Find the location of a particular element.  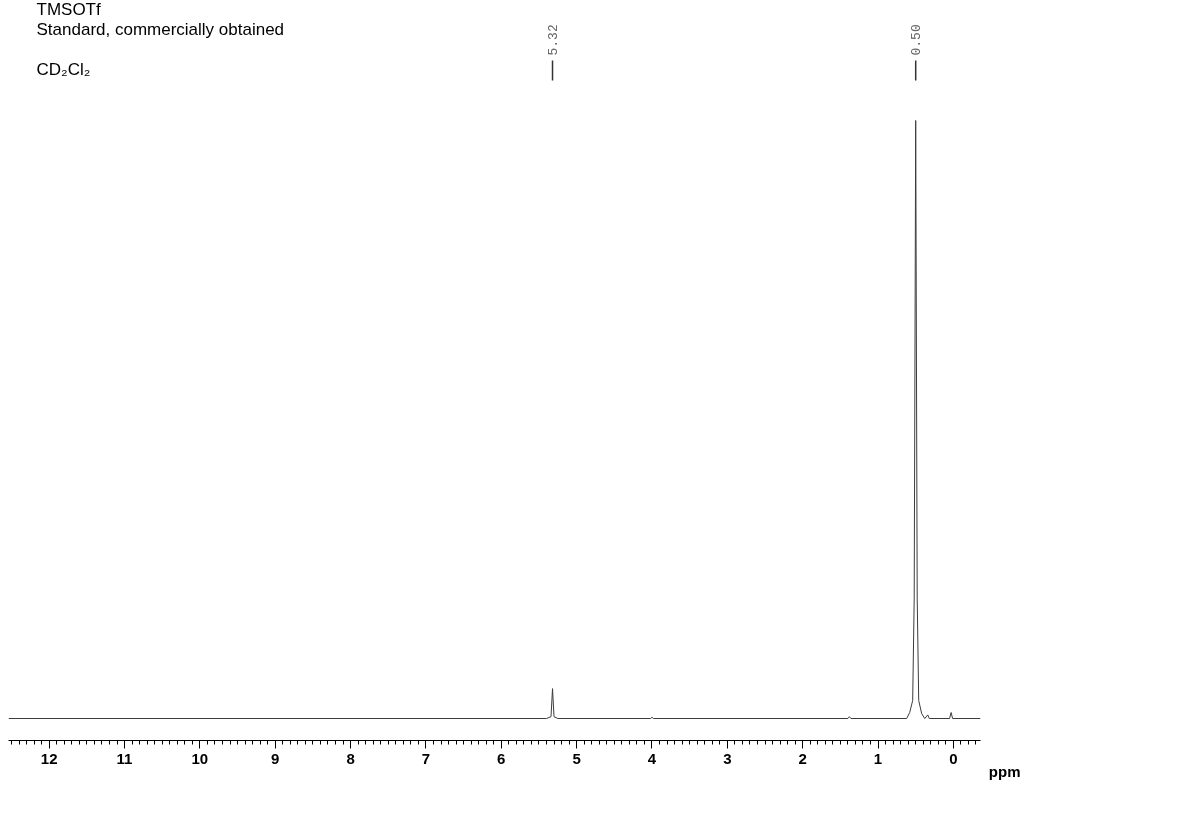

annotation: 0.50 is located at coordinates (917, 40).